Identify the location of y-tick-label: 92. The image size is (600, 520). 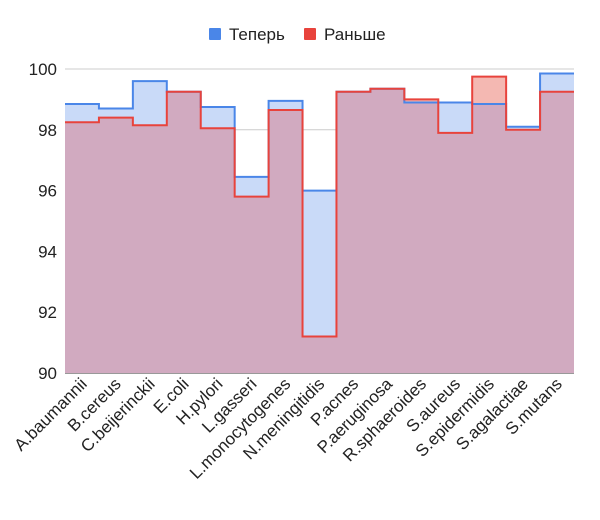
(47, 312).